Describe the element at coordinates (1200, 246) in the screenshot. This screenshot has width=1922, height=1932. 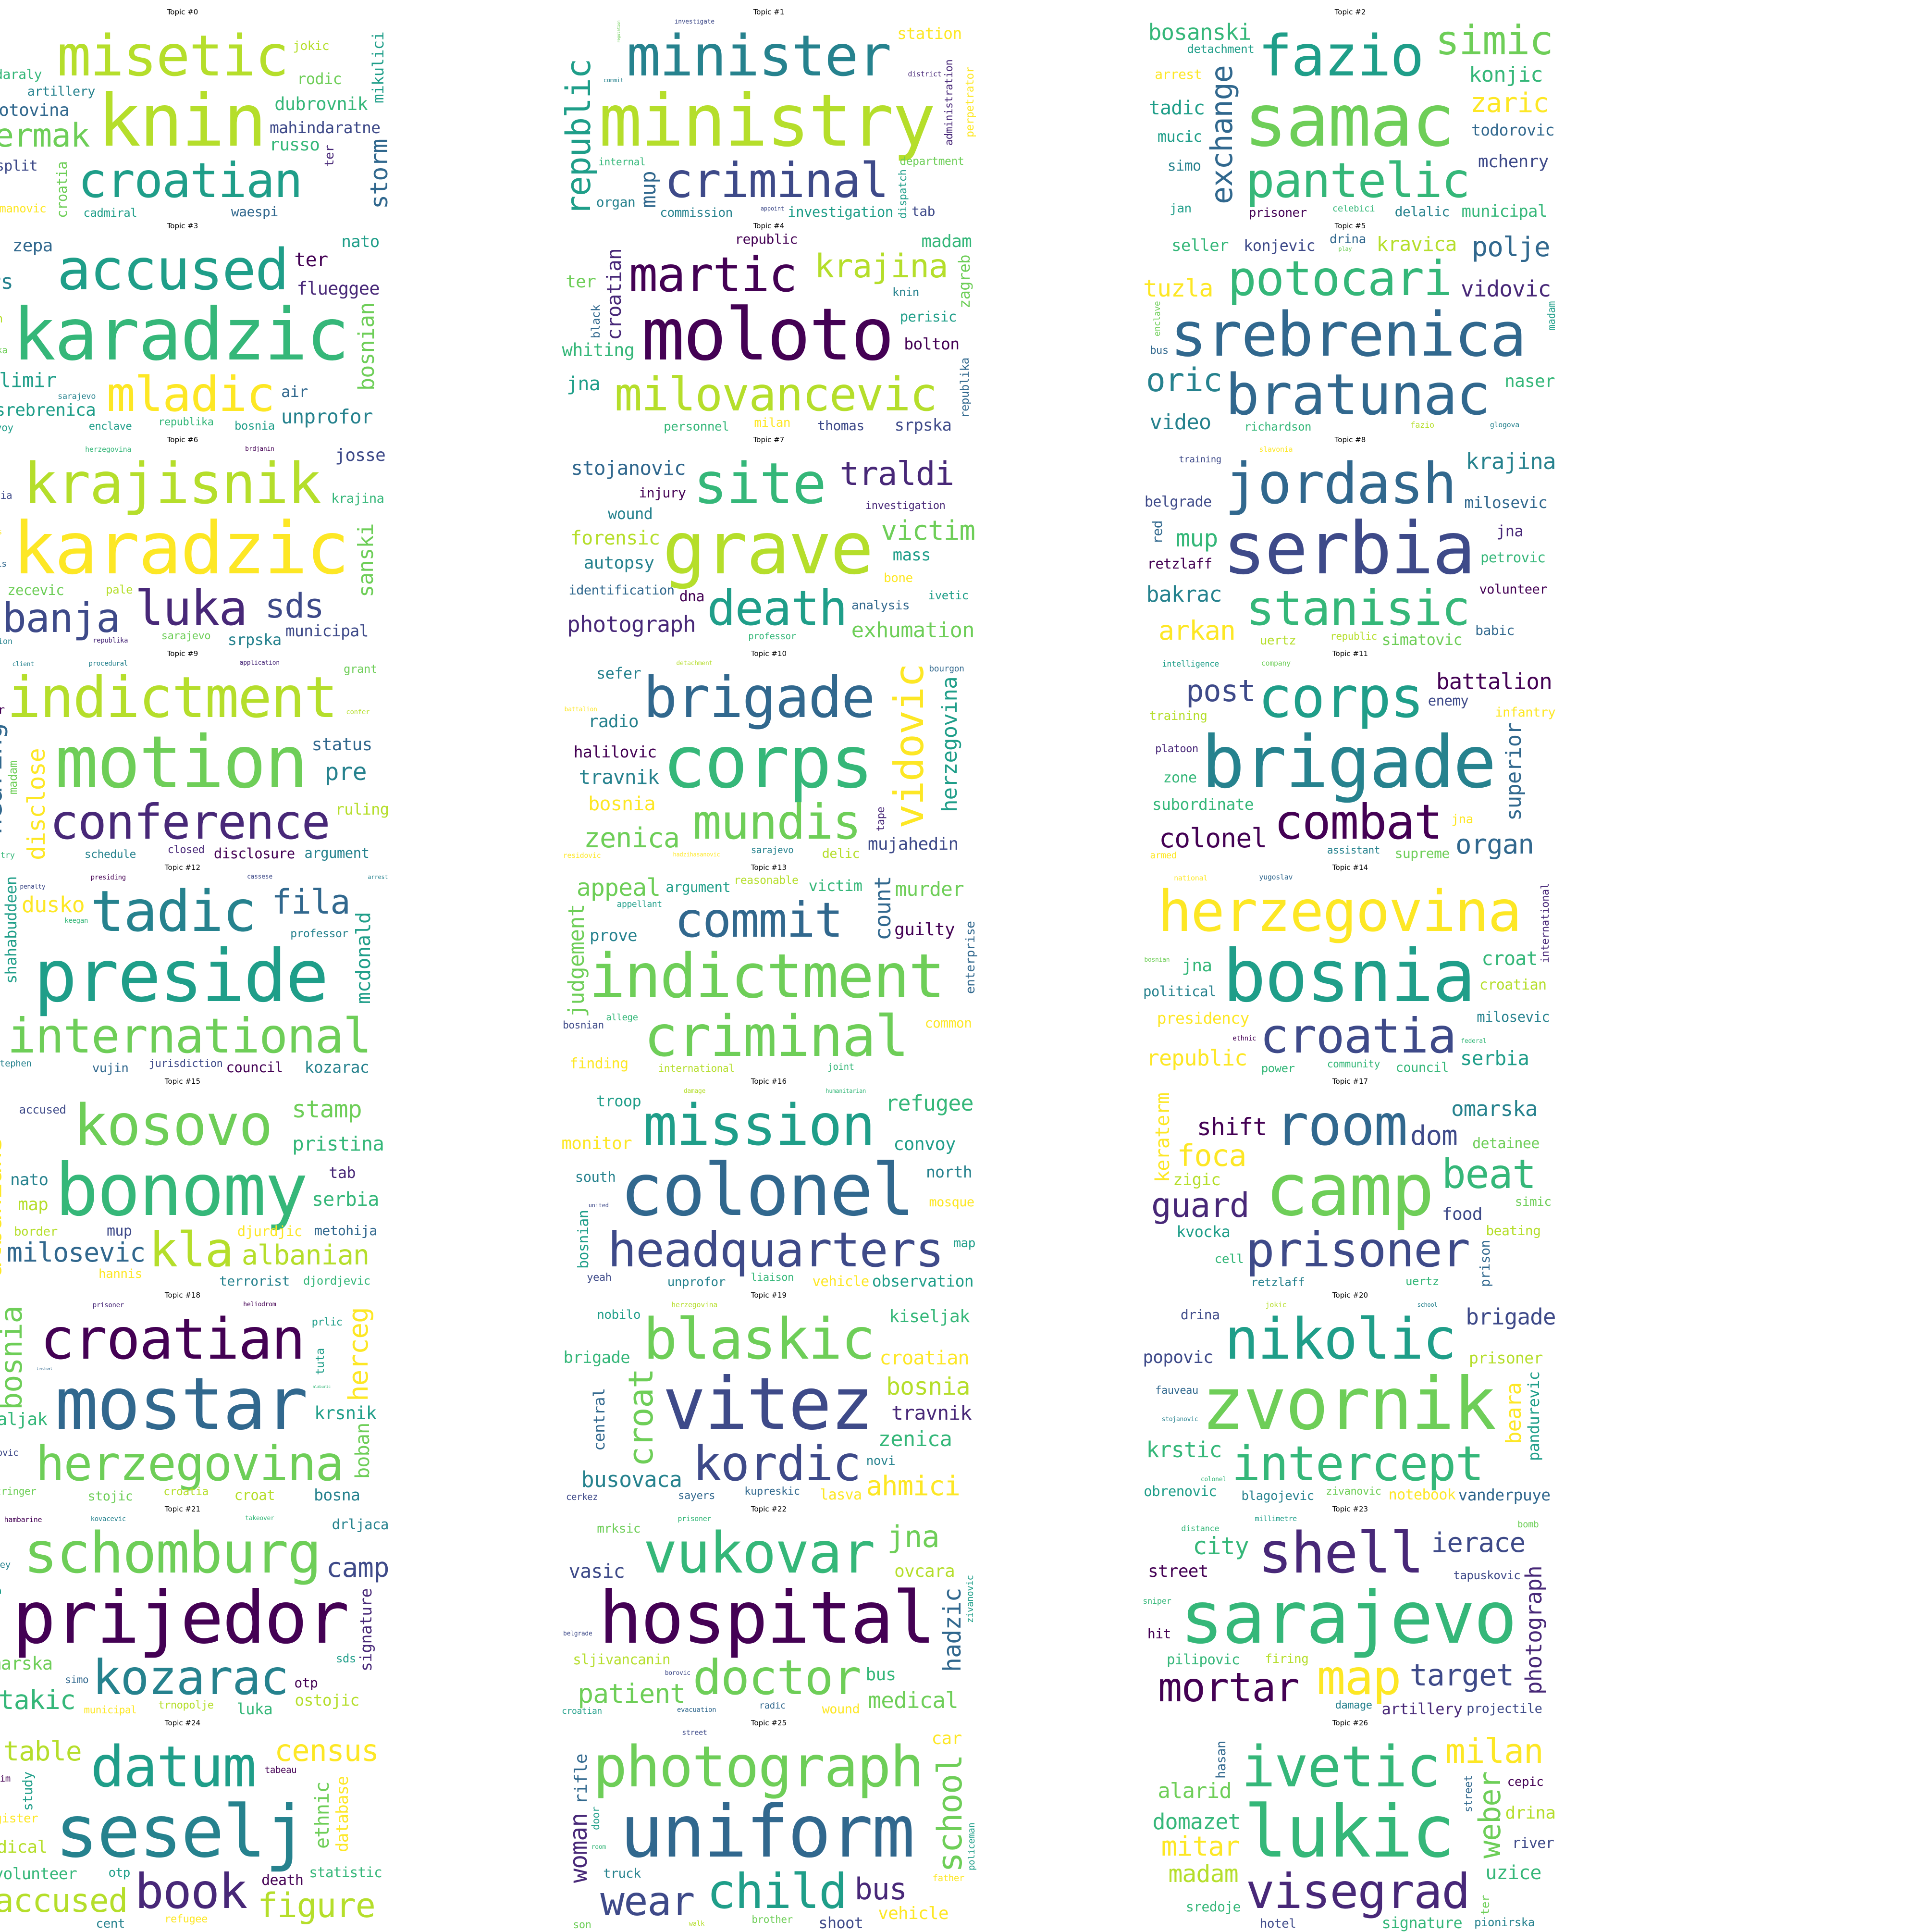
I see `topic-word: seller` at that location.